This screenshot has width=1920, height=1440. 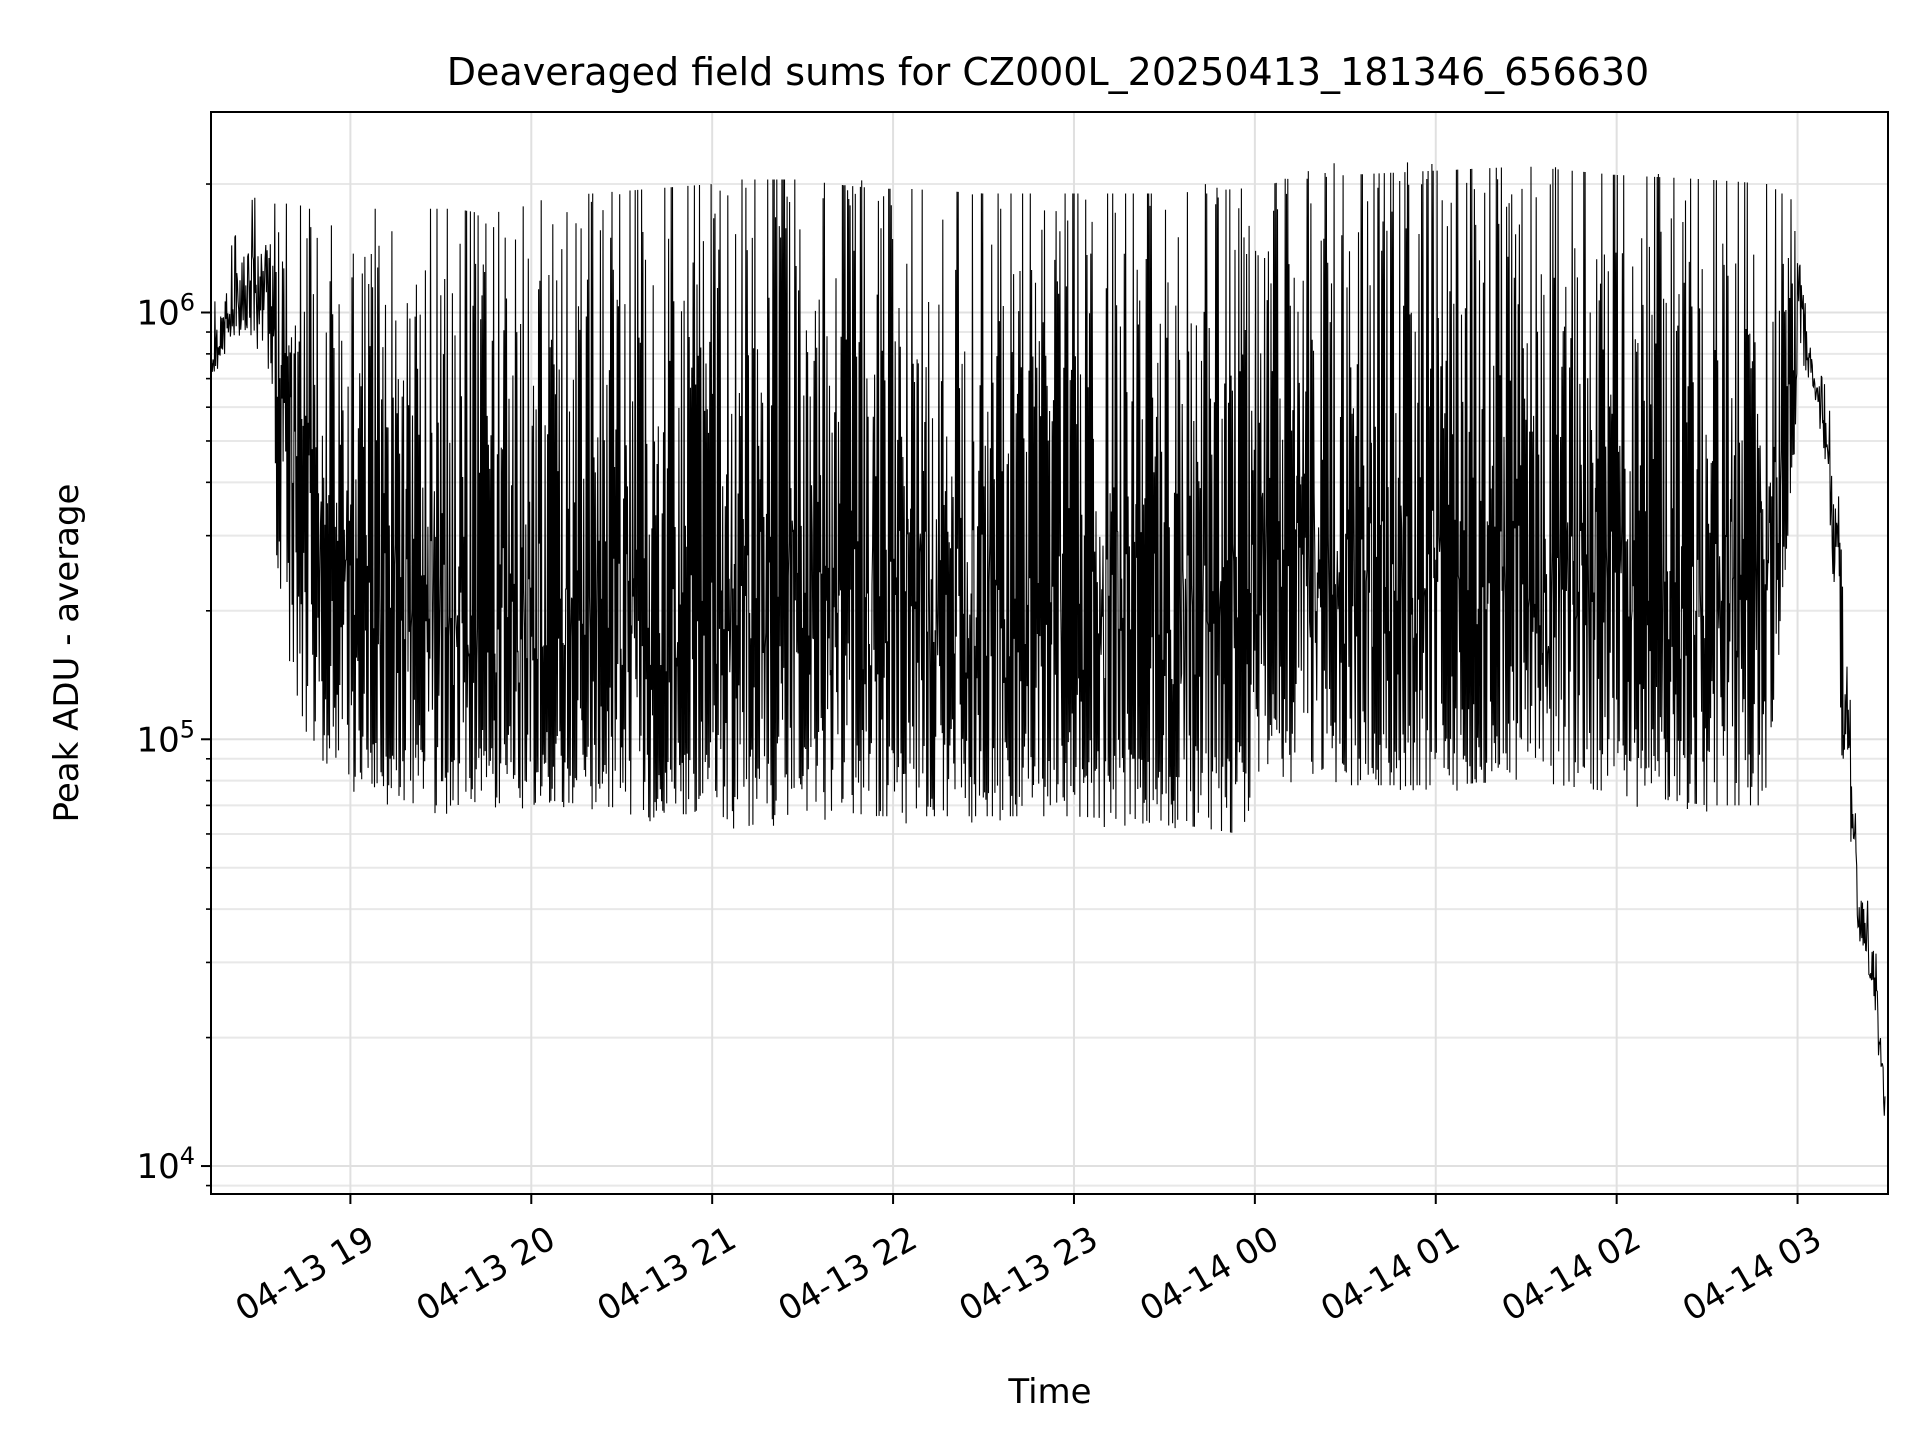 I want to click on y-tick-label: 10⁶, so click(x=165, y=311).